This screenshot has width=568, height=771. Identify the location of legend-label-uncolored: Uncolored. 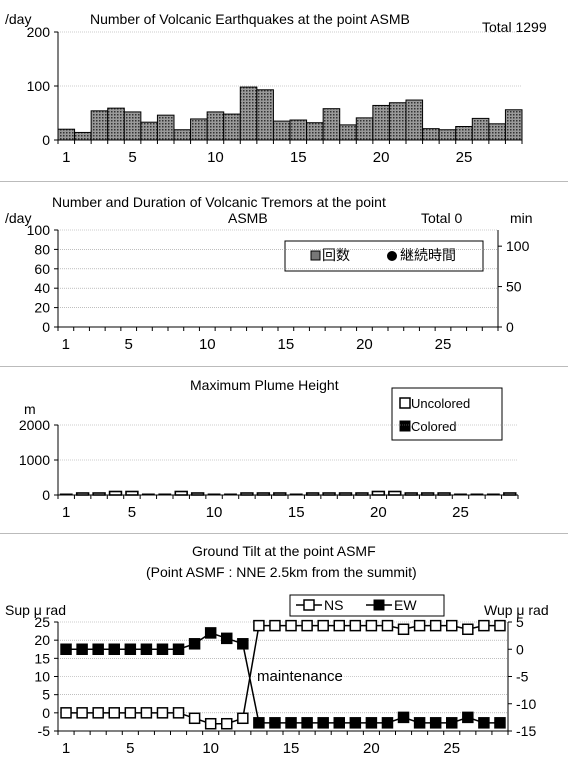
(440, 403).